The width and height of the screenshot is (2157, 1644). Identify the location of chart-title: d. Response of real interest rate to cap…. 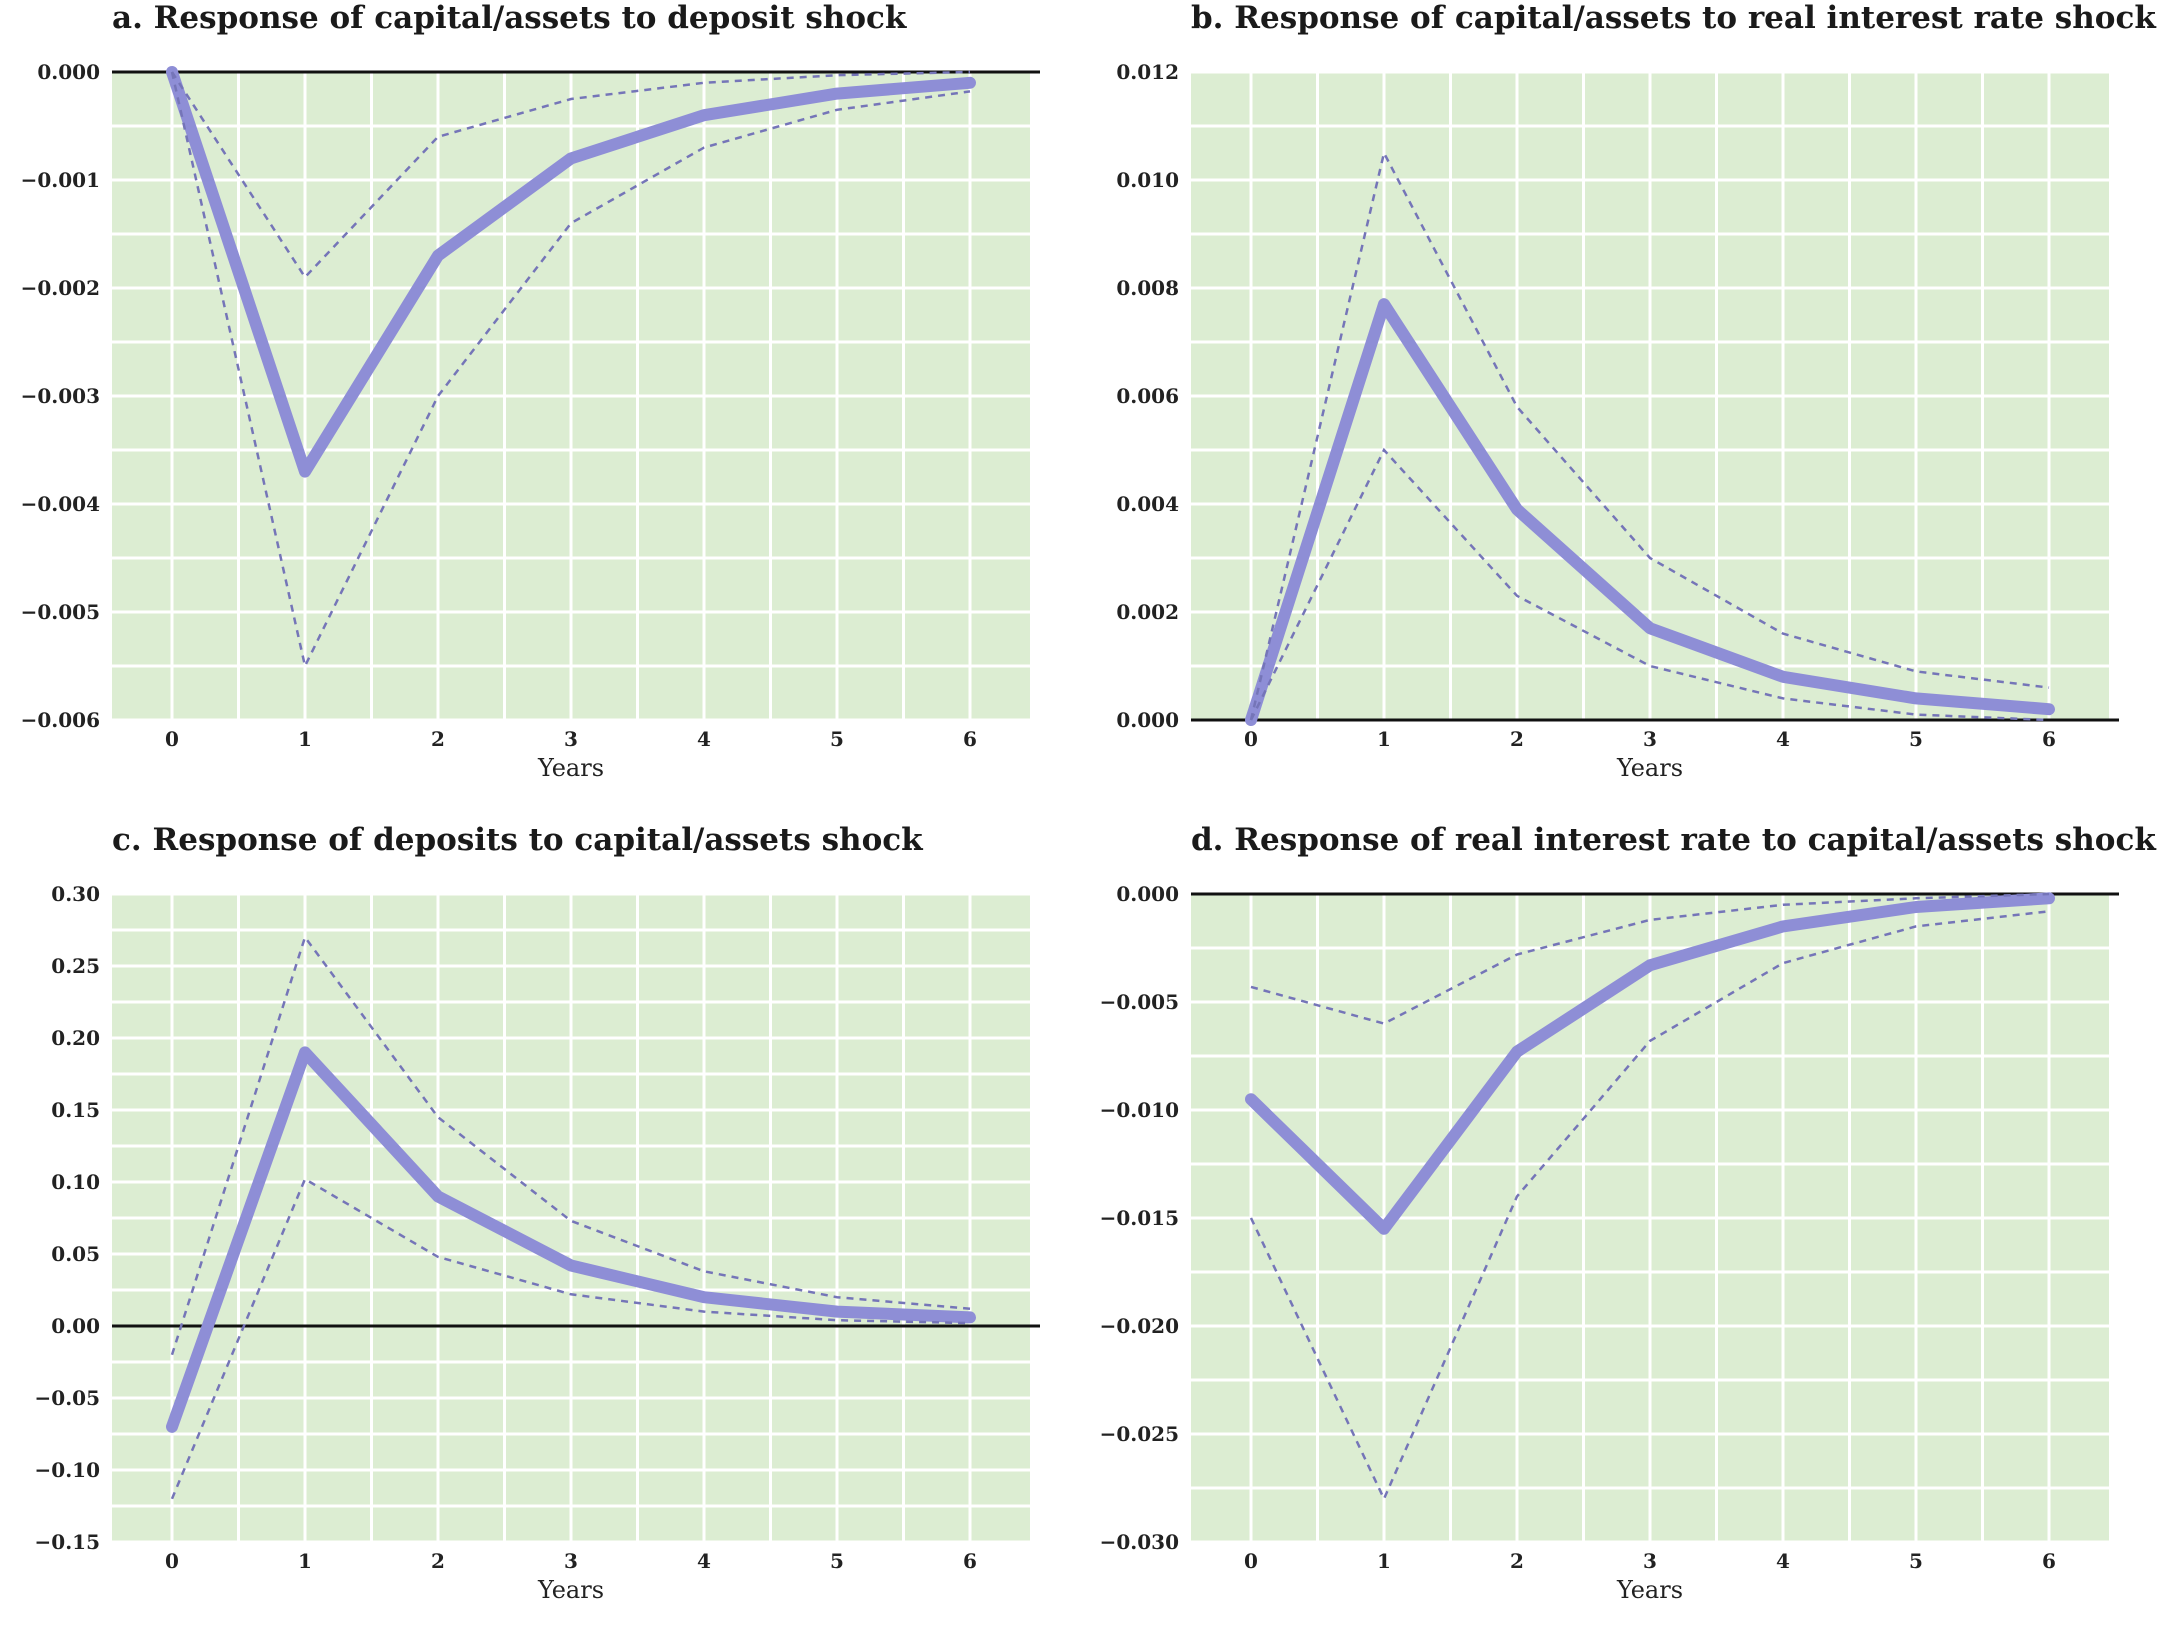
(1674, 840).